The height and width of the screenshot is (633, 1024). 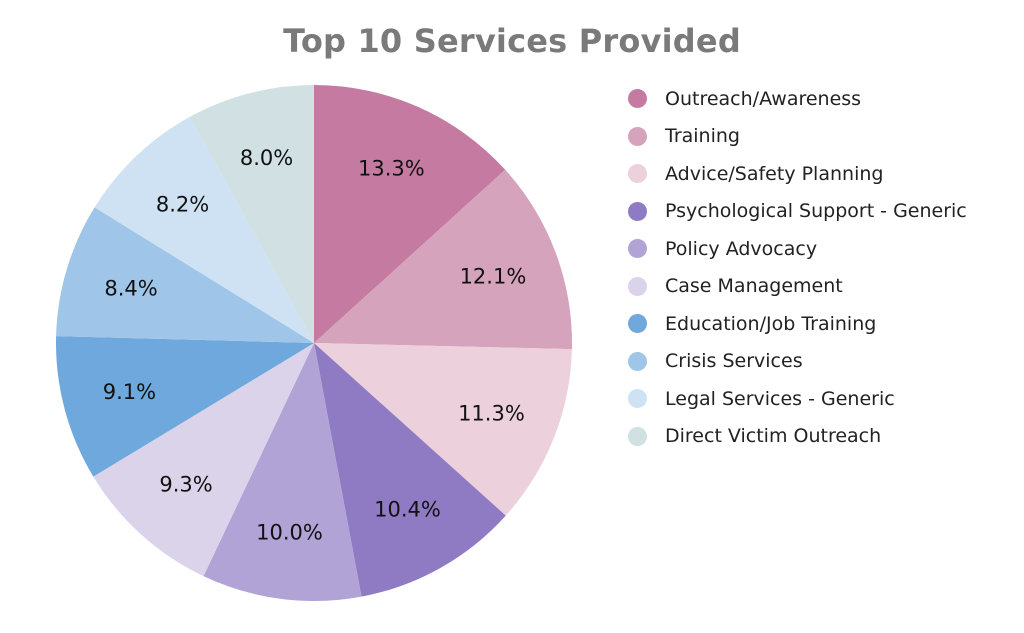 What do you see at coordinates (773, 436) in the screenshot?
I see `legend-label: Direct Victim Outreach` at bounding box center [773, 436].